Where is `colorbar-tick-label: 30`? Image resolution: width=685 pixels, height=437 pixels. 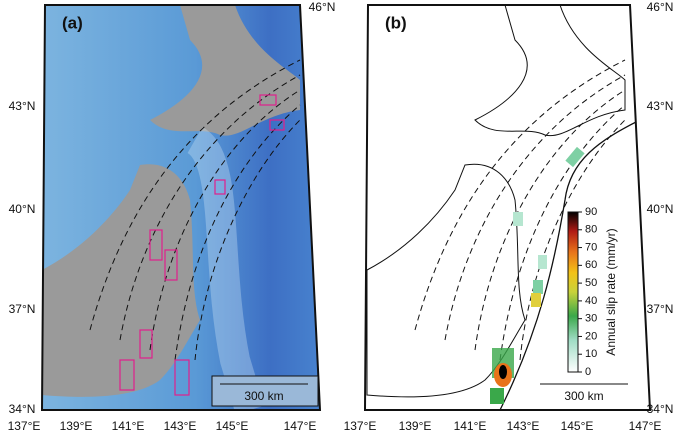
colorbar-tick-label: 30 is located at coordinates (591, 319).